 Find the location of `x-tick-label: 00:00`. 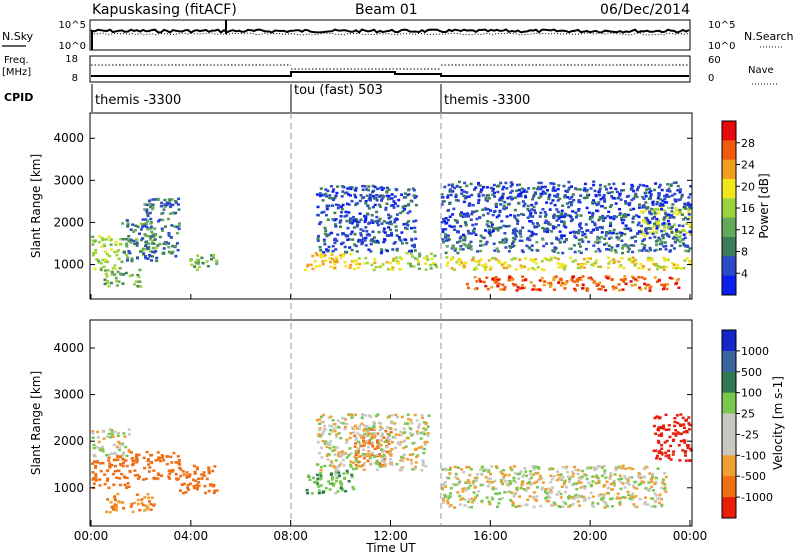

x-tick-label: 00:00 is located at coordinates (91, 536).